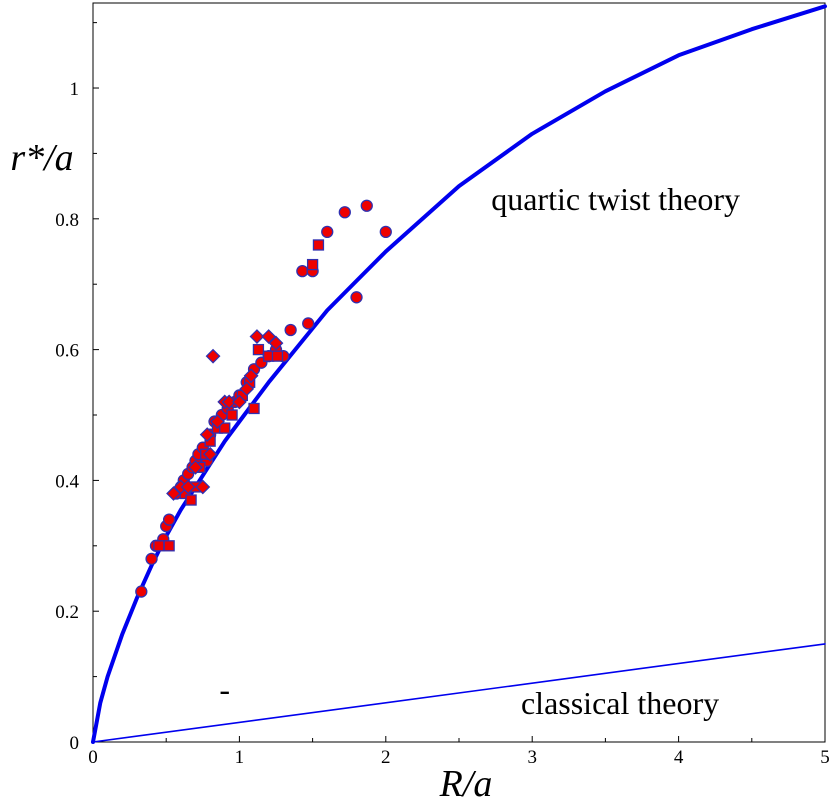  Describe the element at coordinates (67, 351) in the screenshot. I see `y-tick-label: 0.6` at that location.